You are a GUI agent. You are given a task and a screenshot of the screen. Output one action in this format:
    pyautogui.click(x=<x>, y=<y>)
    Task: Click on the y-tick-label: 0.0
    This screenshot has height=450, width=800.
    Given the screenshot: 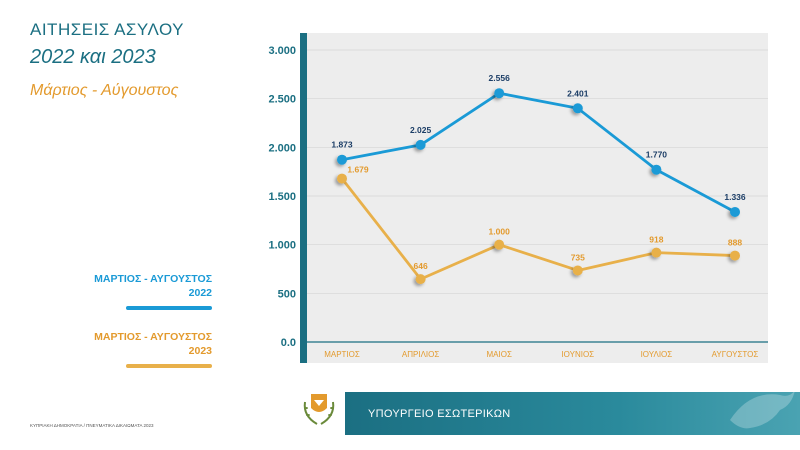 What is the action you would take?
    pyautogui.click(x=288, y=343)
    